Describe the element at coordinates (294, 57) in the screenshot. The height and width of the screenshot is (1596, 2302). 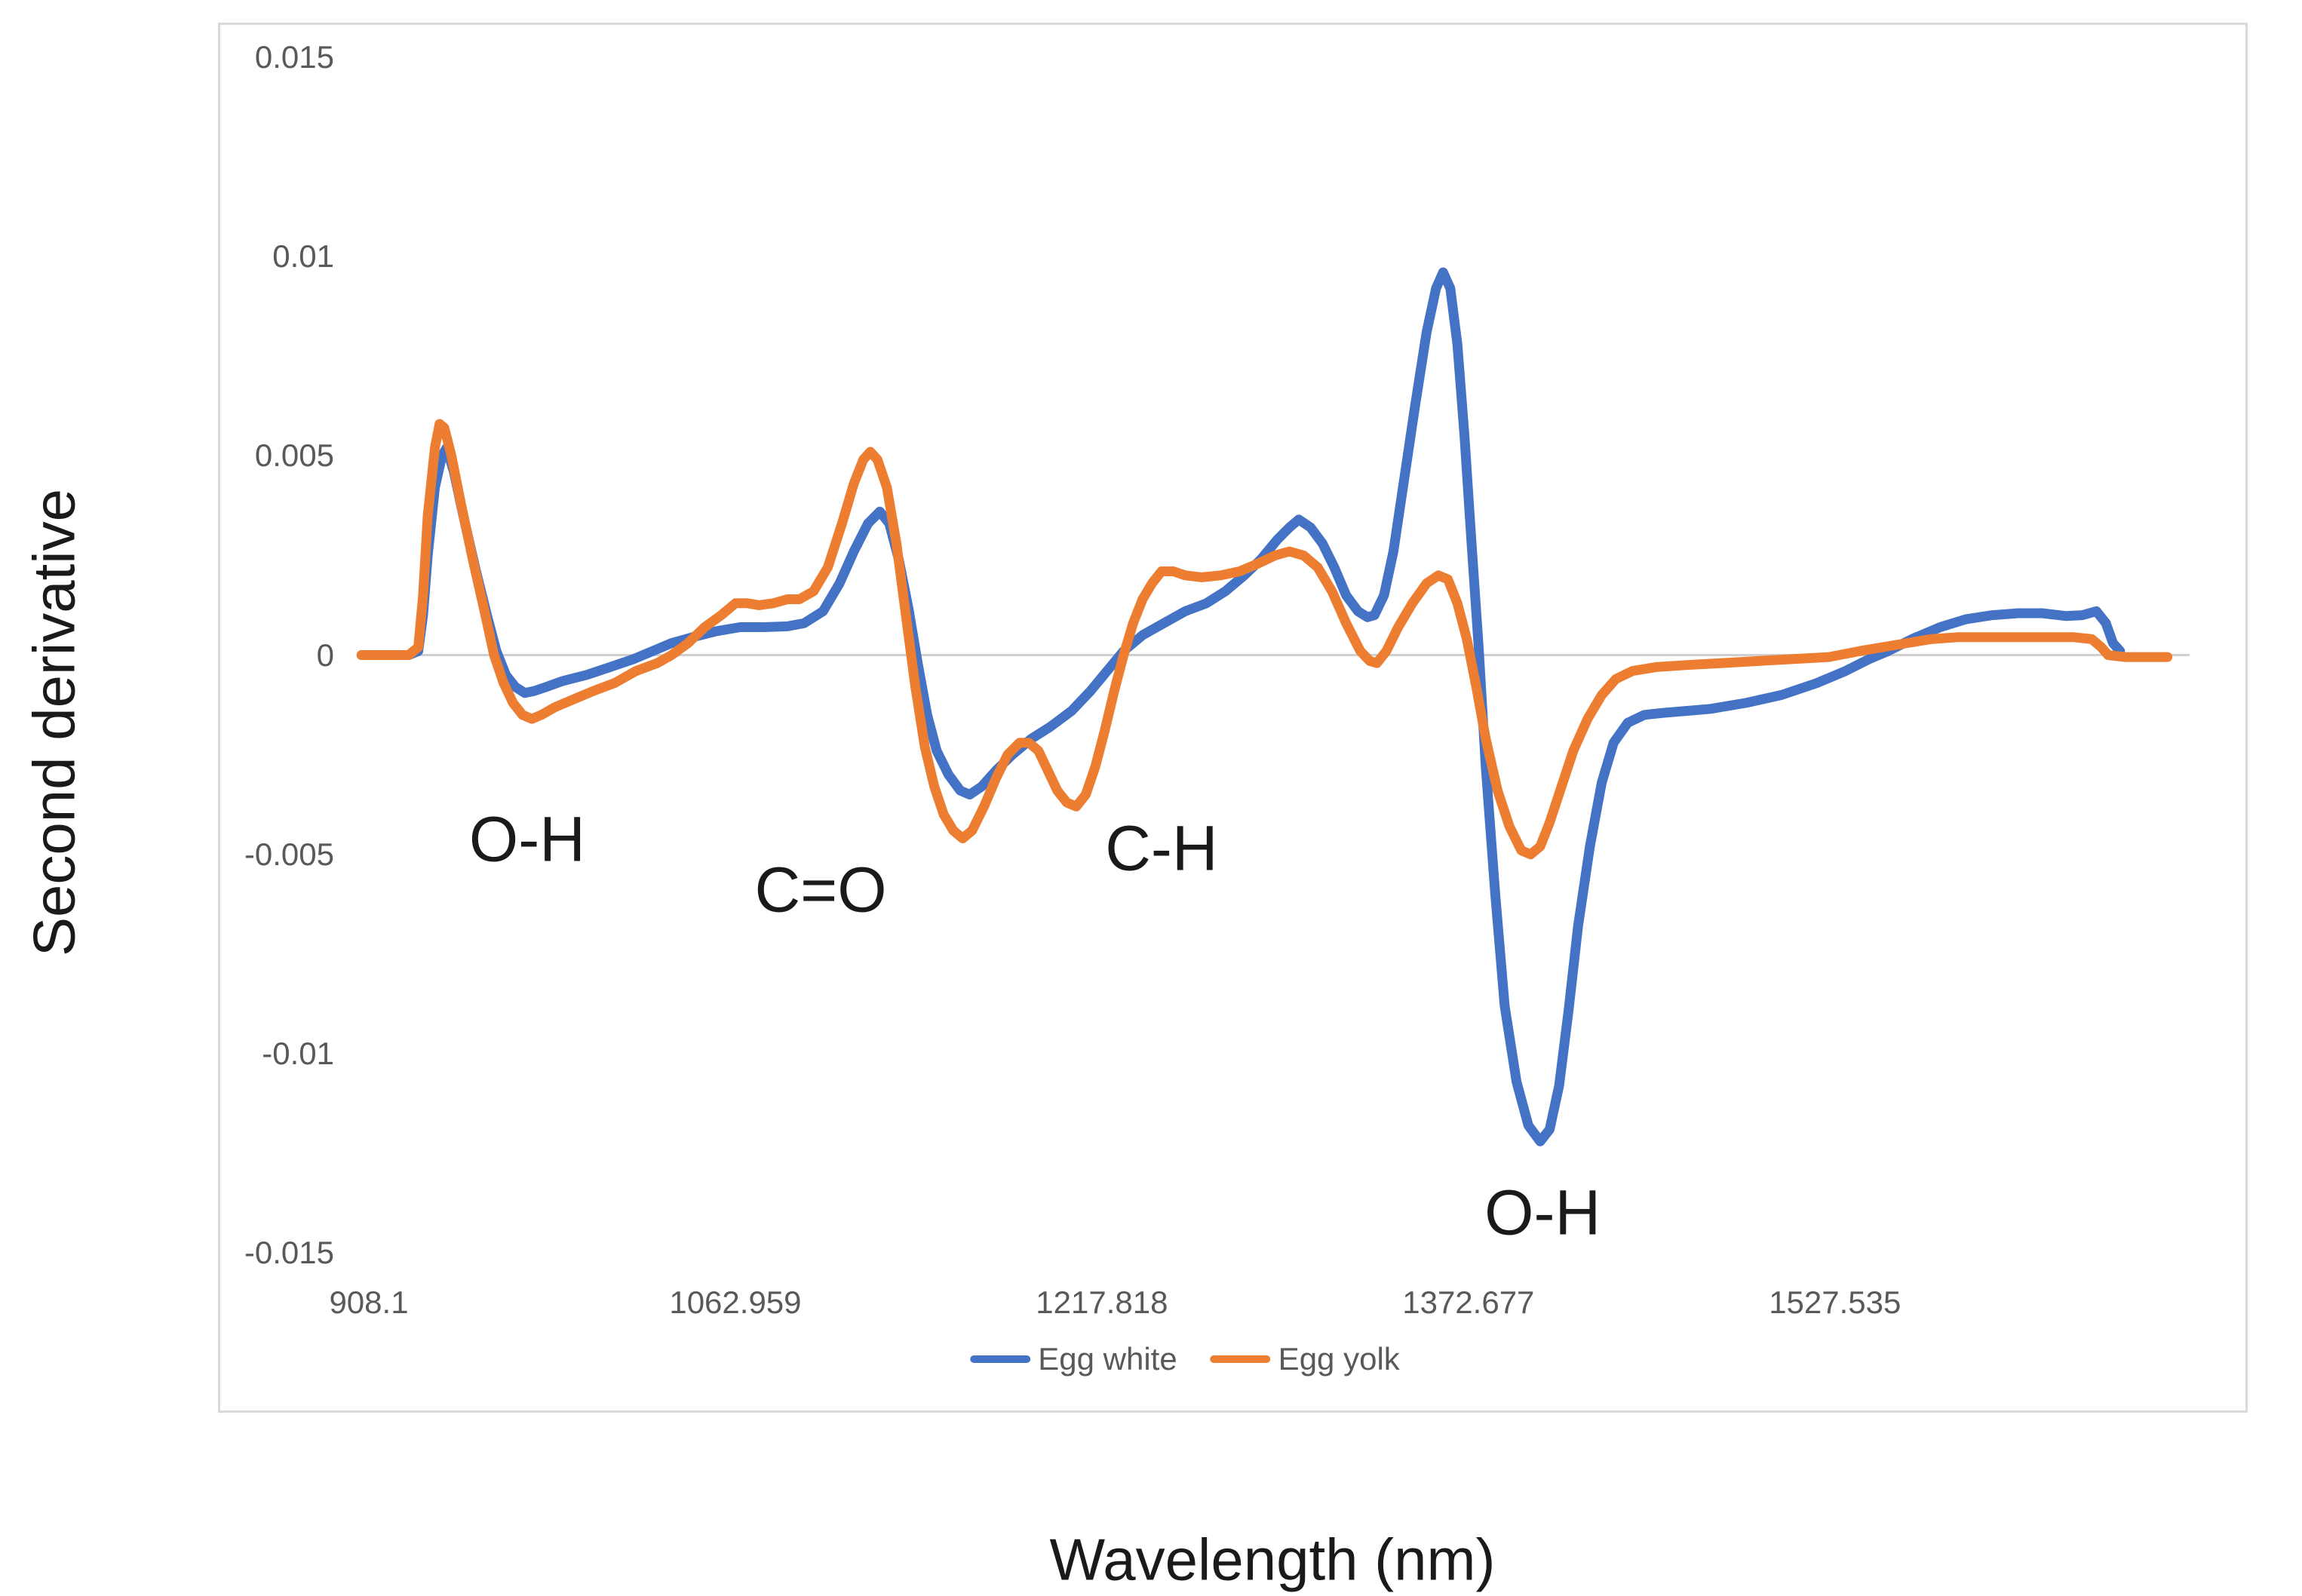
I see `y-tick-label: 0.015` at that location.